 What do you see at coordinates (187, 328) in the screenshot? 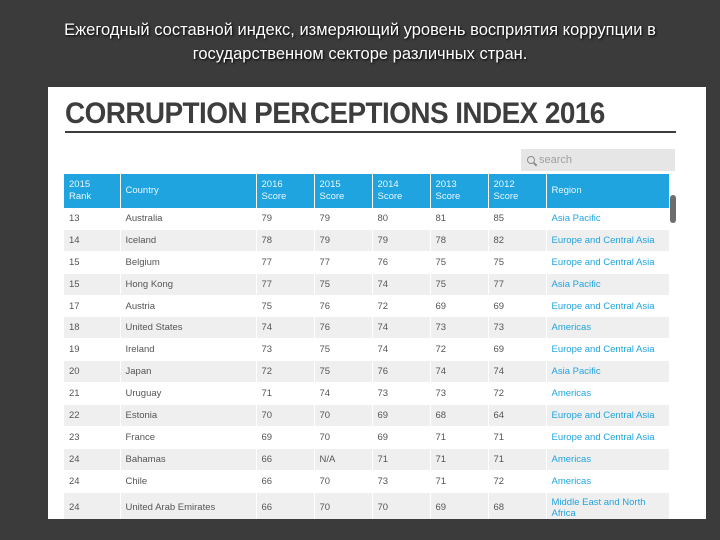
I see `country-cell: United States` at bounding box center [187, 328].